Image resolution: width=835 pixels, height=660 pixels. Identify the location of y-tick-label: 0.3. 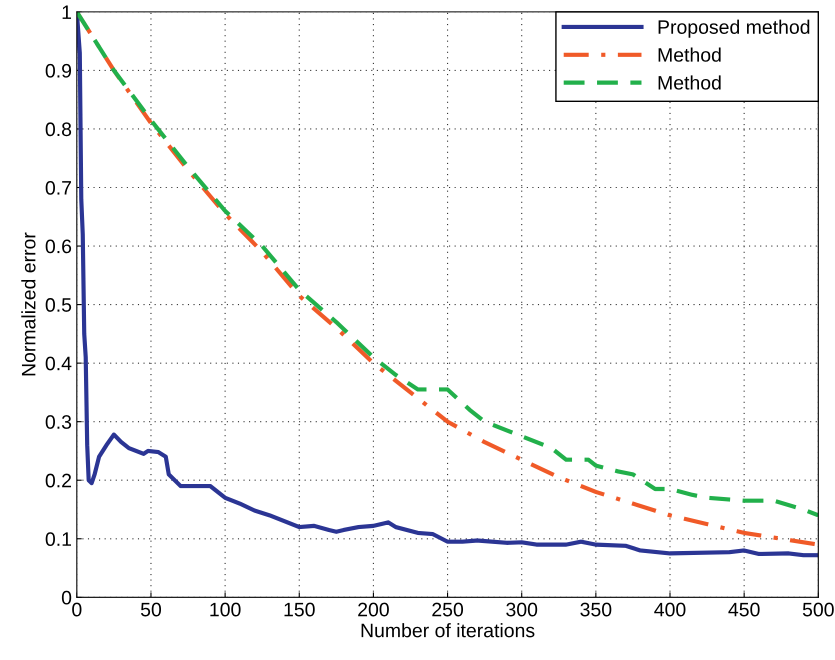
(59, 422).